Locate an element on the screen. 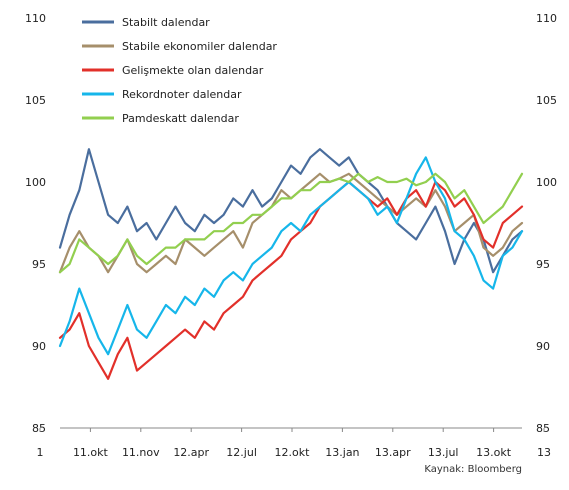 The height and width of the screenshot is (490, 569). x-tick-label: 11.okt is located at coordinates (91, 452).